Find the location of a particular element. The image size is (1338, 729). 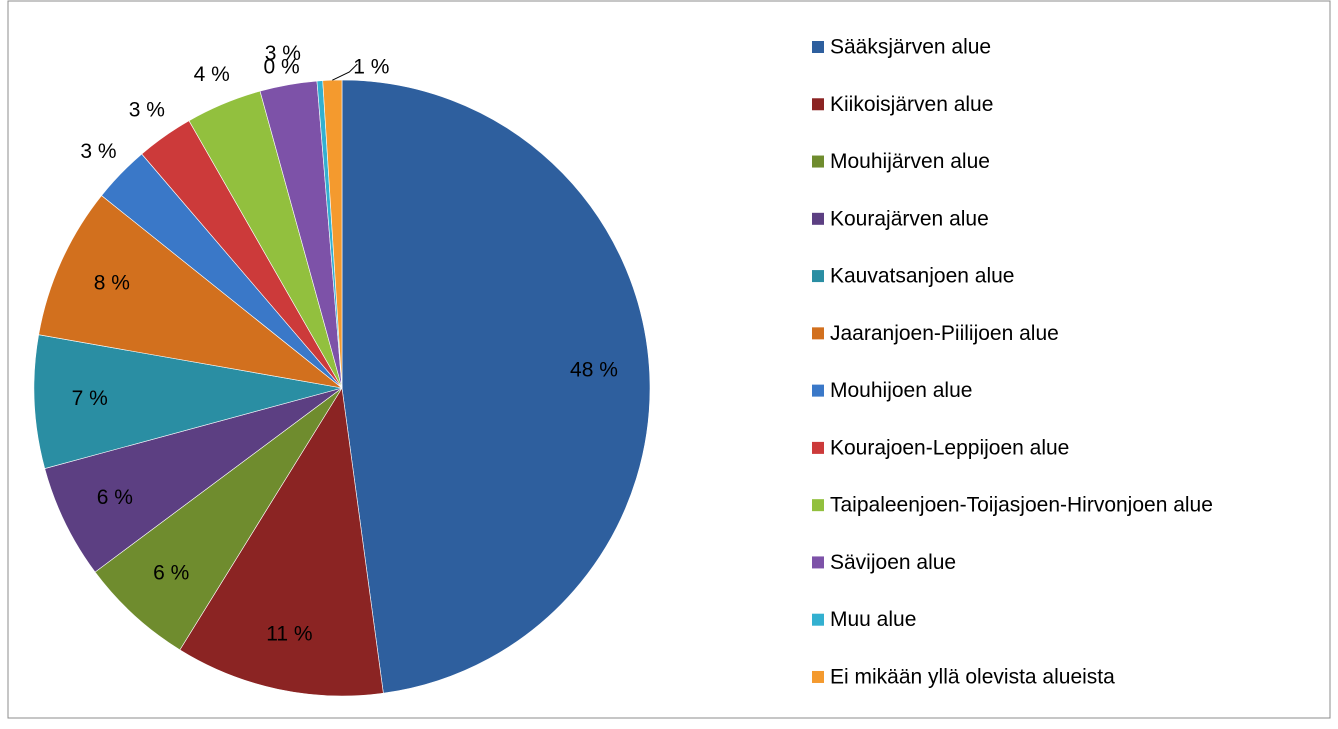

legend-label: Sääksjärven alue is located at coordinates (910, 47).